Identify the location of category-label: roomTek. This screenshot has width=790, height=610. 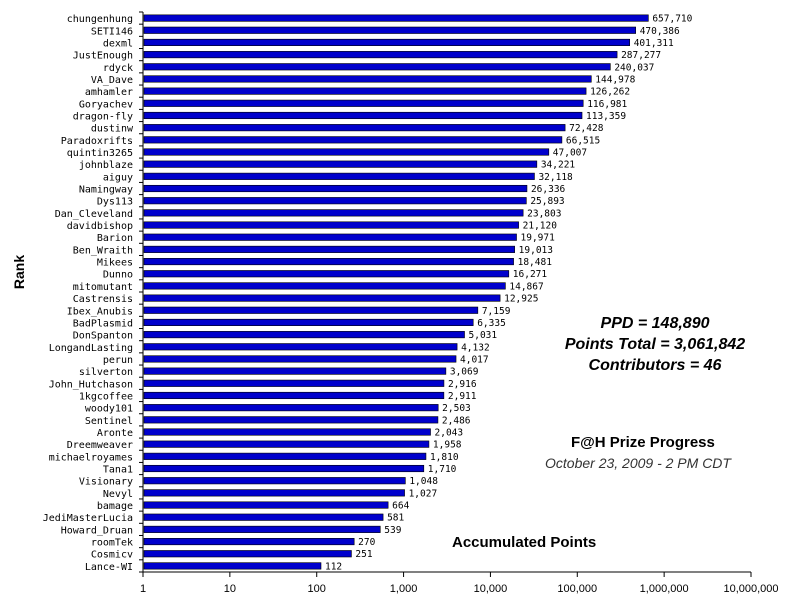
(112, 543).